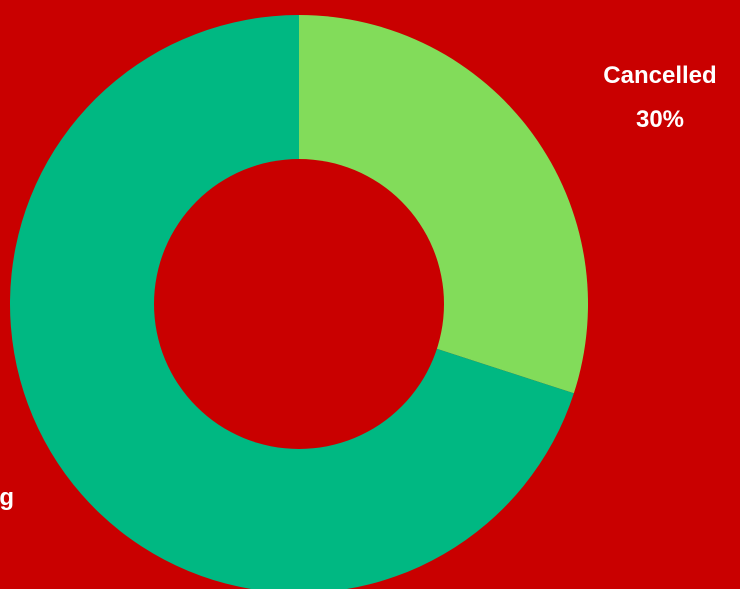 This screenshot has height=589, width=740. What do you see at coordinates (7, 497) in the screenshot?
I see `slice-label-other: g` at bounding box center [7, 497].